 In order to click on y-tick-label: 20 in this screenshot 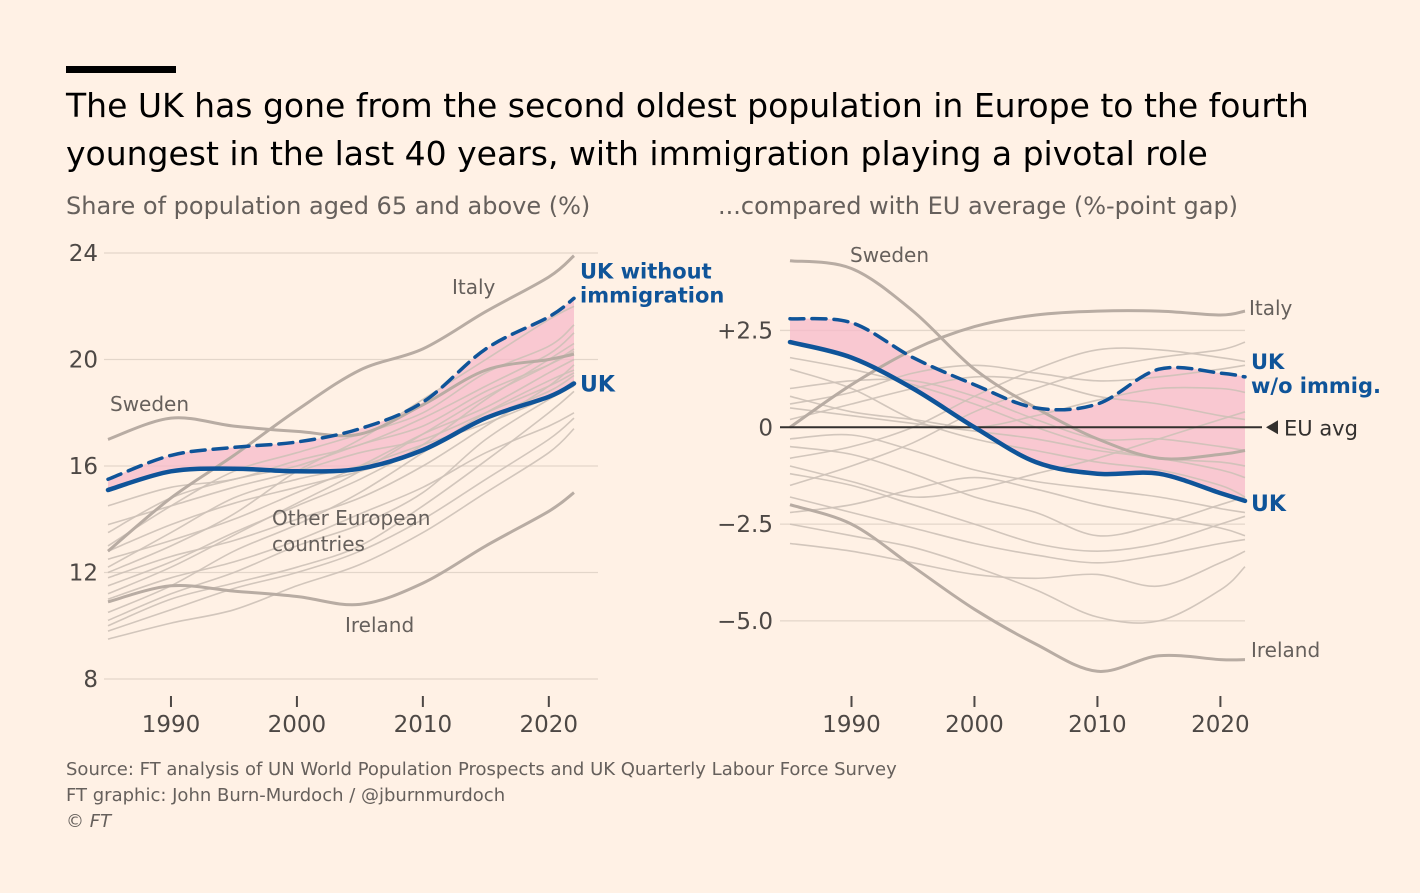, I will do `click(83, 361)`.